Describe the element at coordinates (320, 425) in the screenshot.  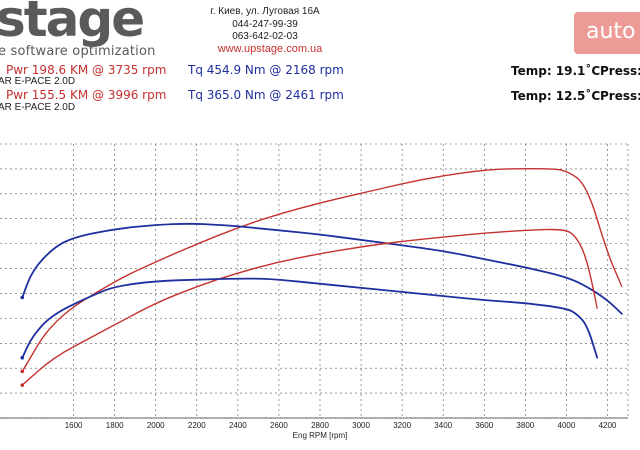
I see `x-tick-label: 2800` at that location.